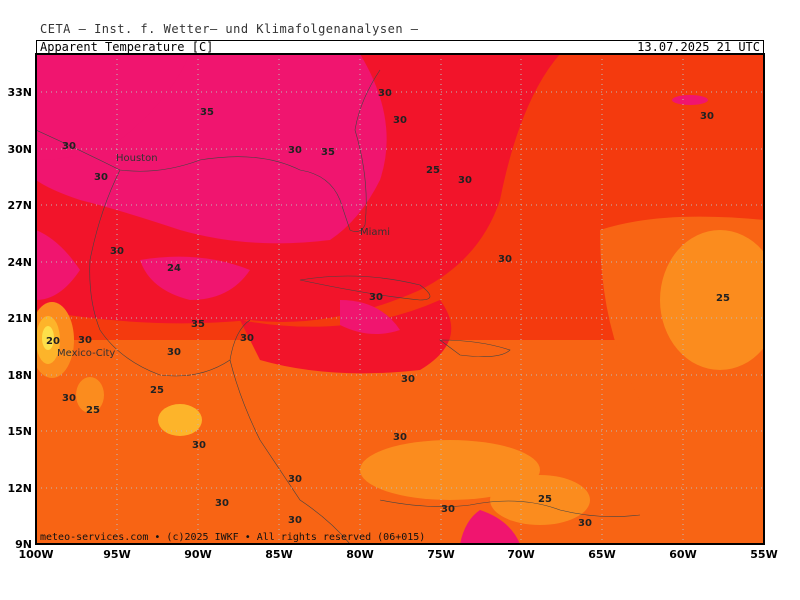 This screenshot has width=800, height=600. I want to click on lon-label: 65W, so click(601, 554).